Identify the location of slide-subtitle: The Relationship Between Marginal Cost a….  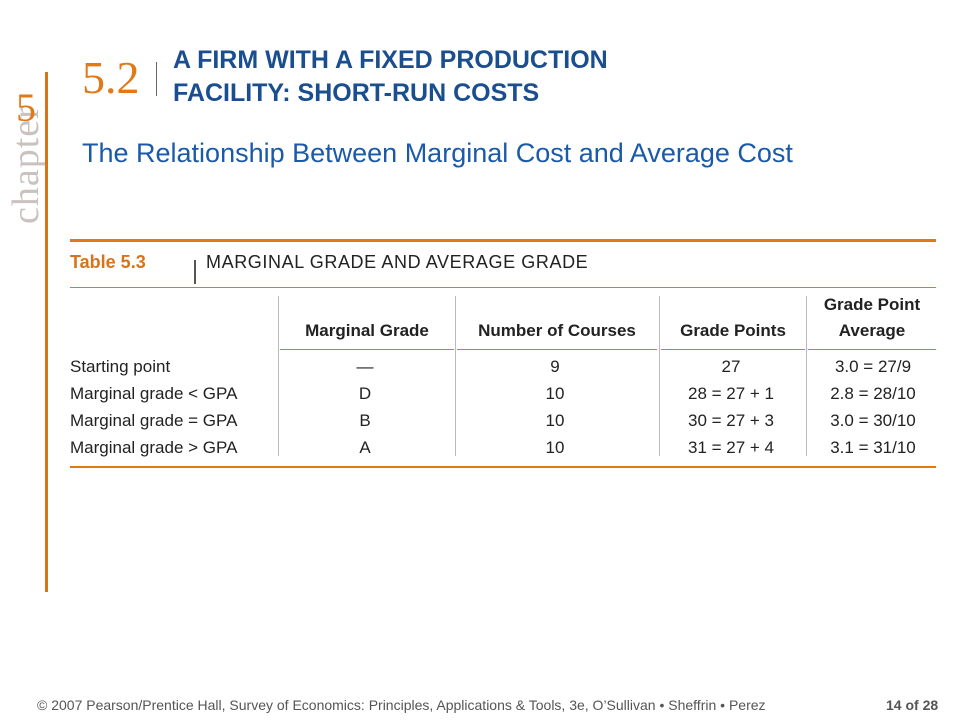
(437, 153).